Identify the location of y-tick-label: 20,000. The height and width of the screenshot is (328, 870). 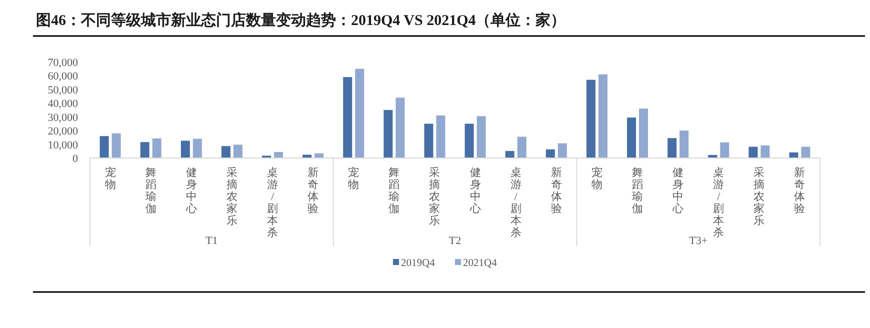
(63, 132).